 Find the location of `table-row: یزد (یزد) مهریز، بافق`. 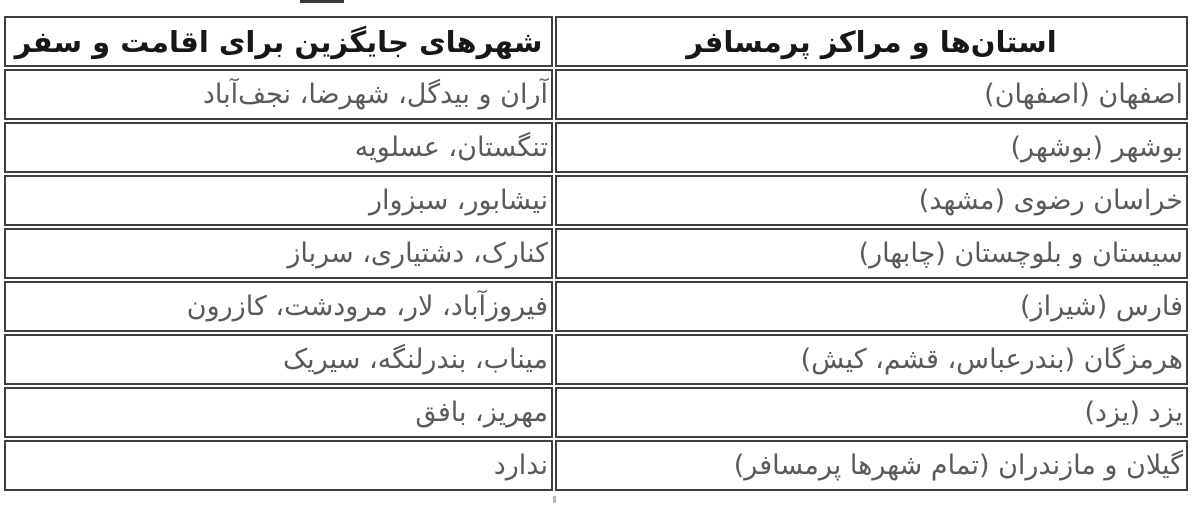

table-row: یزد (یزد) مهریز، بافق is located at coordinates (596, 412).